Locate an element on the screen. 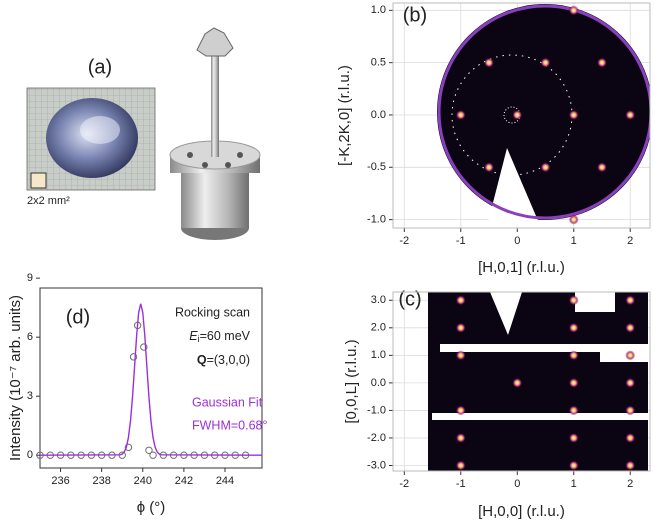 The height and width of the screenshot is (527, 655). y-axis-title: Intensity (10⁻⁷ arb. units) is located at coordinates (15, 378).